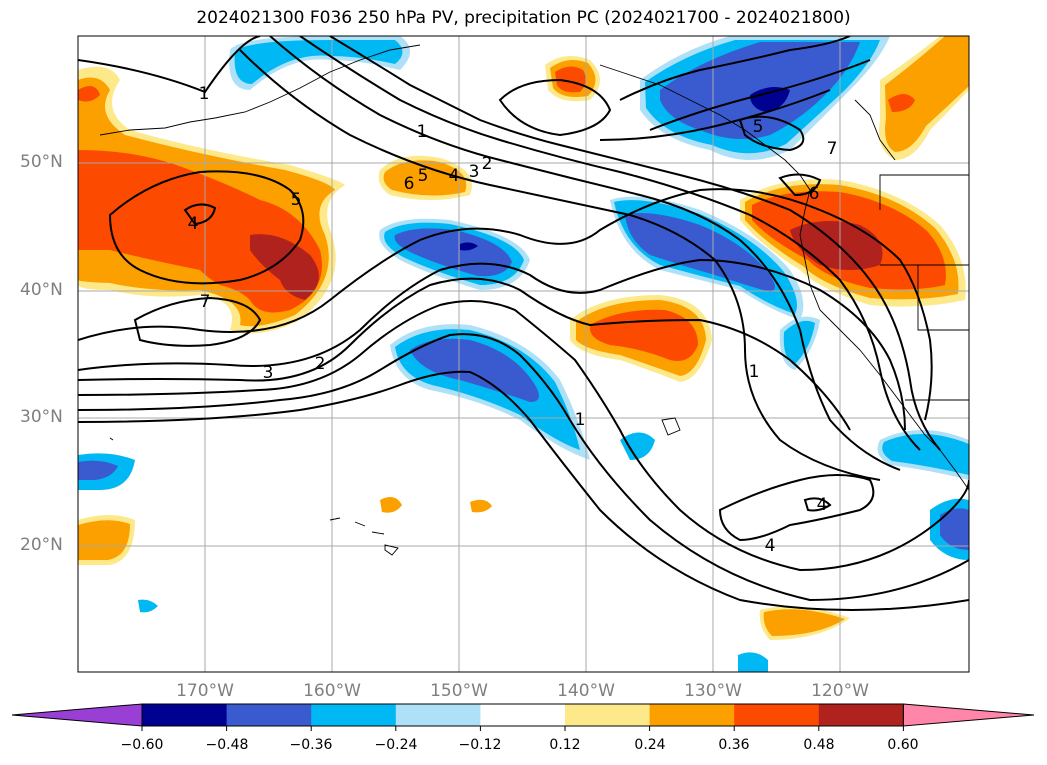 The height and width of the screenshot is (765, 1047). I want to click on colorbar-tick-label: −0.48, so click(227, 745).